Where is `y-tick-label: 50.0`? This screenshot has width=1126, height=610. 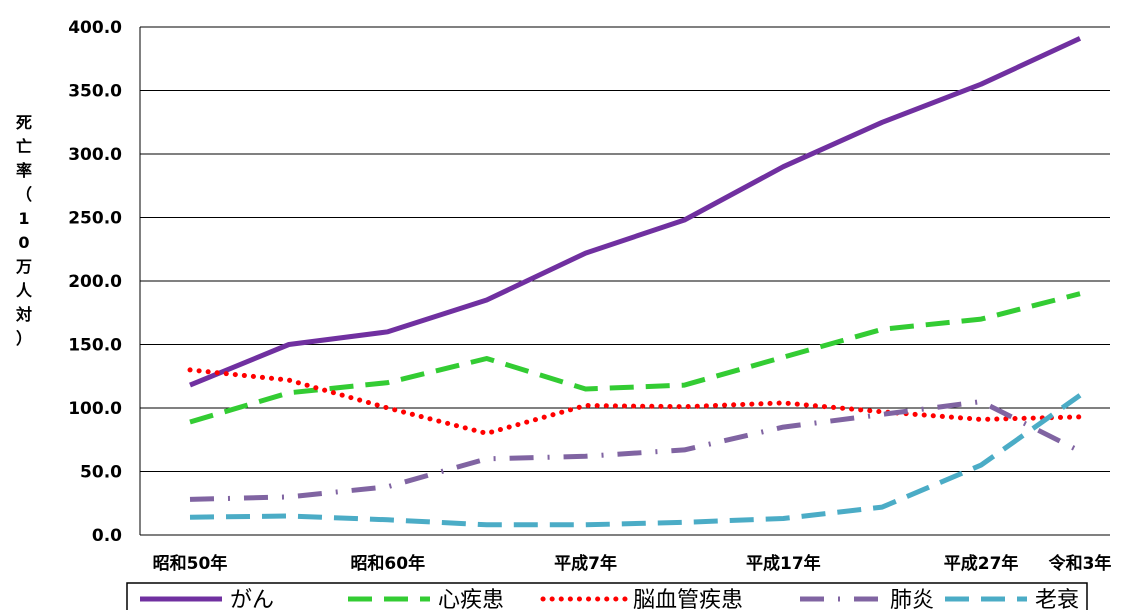 y-tick-label: 50.0 is located at coordinates (101, 473).